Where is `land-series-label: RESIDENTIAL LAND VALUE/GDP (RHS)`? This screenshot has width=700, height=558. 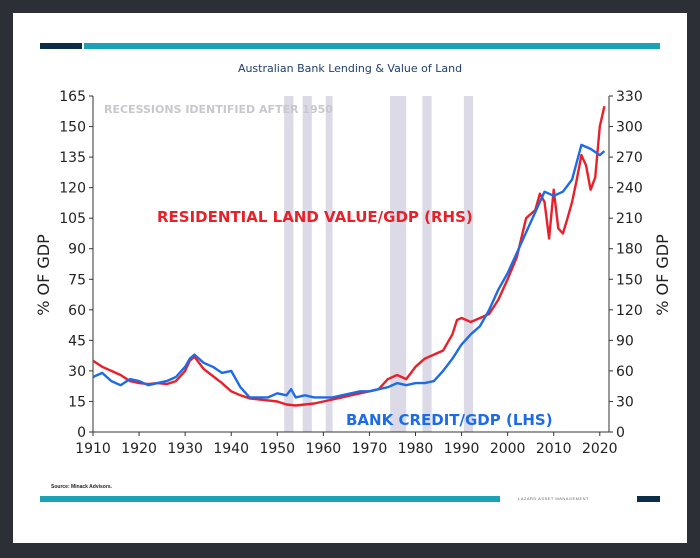
land-series-label: RESIDENTIAL LAND VALUE/GDP (RHS) is located at coordinates (315, 217).